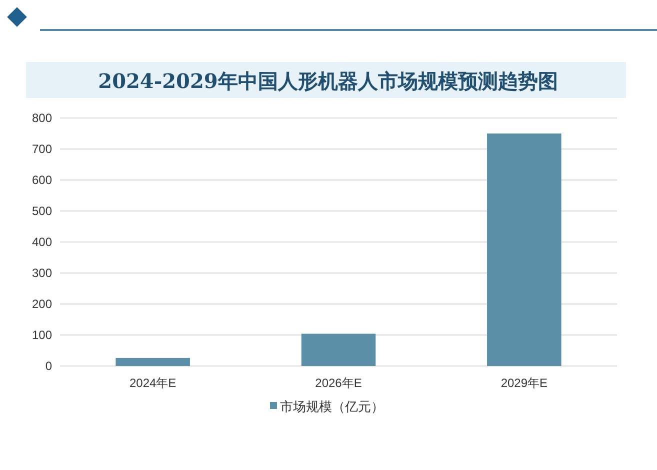  I want to click on y-tick-label: 800, so click(42, 118).